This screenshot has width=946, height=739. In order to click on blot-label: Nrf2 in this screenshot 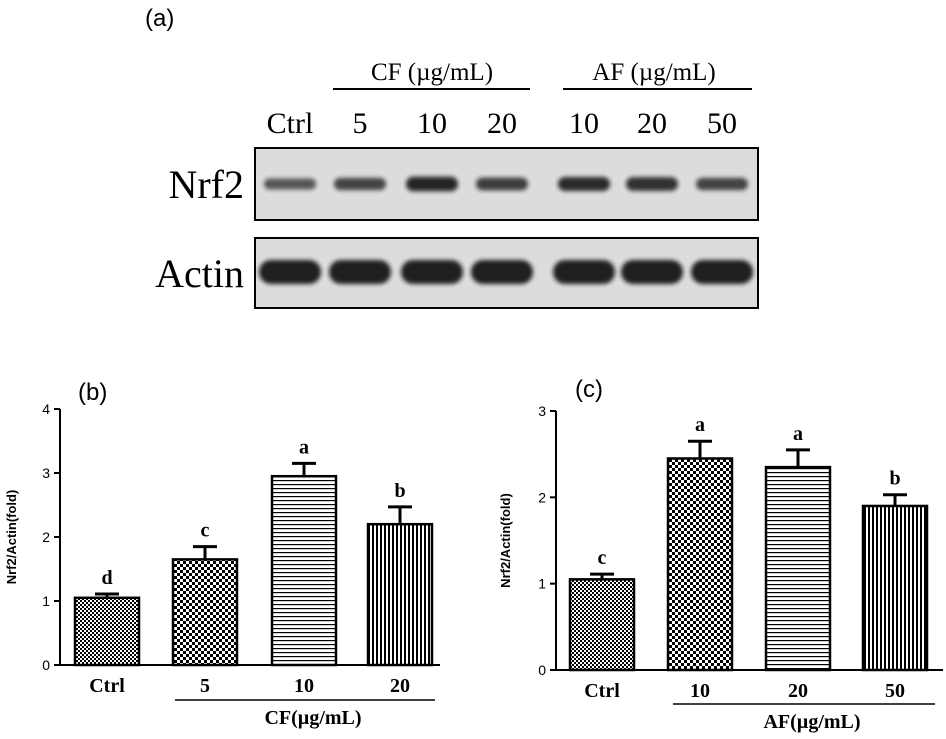, I will do `click(206, 184)`.